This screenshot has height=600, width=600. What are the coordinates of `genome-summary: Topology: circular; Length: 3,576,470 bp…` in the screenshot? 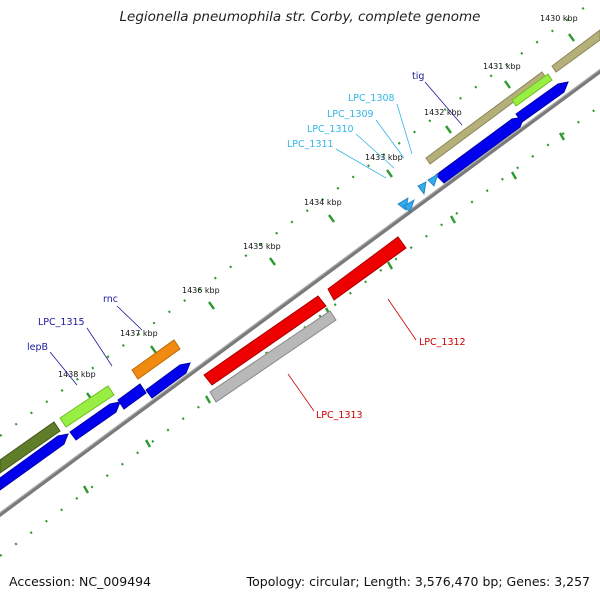 It's located at (418, 581).